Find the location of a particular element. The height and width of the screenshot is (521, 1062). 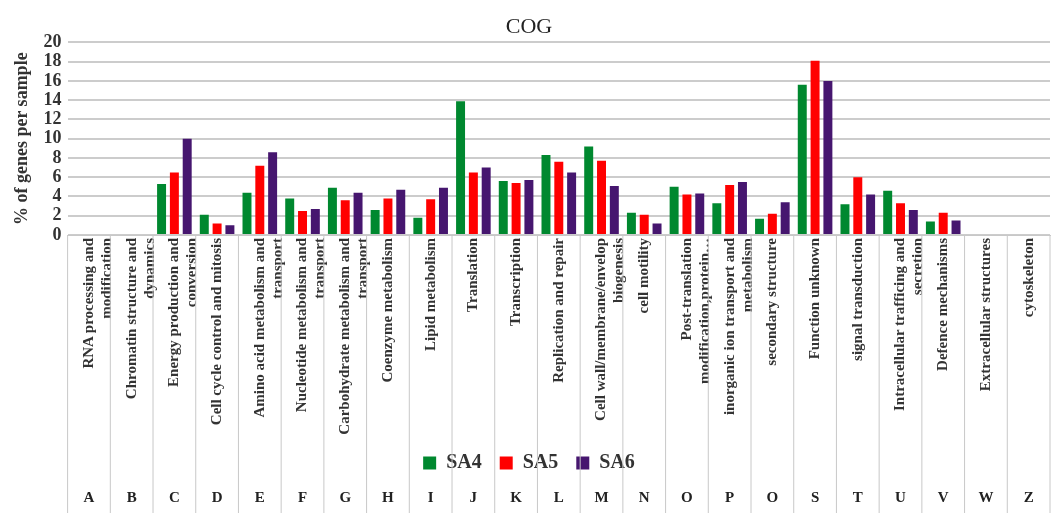

text: S is located at coordinates (815, 496).